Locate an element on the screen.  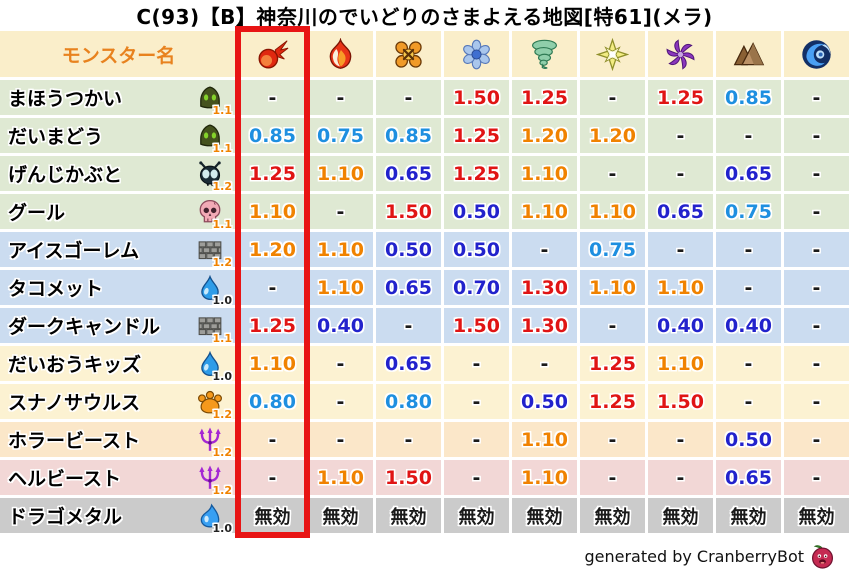
monster-name: スナノサウルス is located at coordinates (74, 403).